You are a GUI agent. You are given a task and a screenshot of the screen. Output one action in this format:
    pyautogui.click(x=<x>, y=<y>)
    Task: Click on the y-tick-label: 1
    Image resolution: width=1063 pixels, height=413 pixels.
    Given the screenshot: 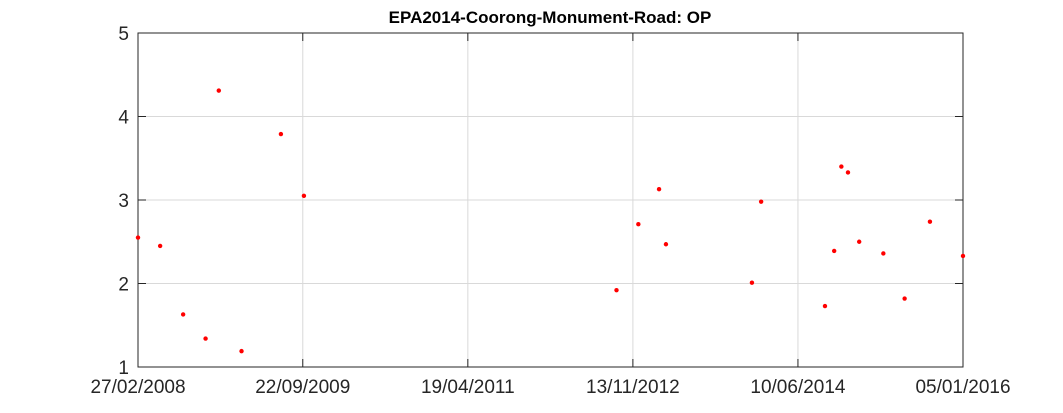 What is the action you would take?
    pyautogui.click(x=123, y=368)
    